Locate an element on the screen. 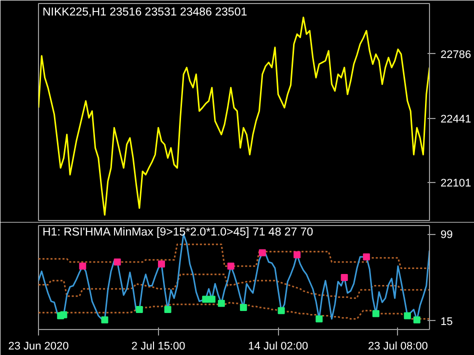 The height and width of the screenshot is (355, 474). x-tick-label: 14 Jul 02:00 is located at coordinates (278, 346).